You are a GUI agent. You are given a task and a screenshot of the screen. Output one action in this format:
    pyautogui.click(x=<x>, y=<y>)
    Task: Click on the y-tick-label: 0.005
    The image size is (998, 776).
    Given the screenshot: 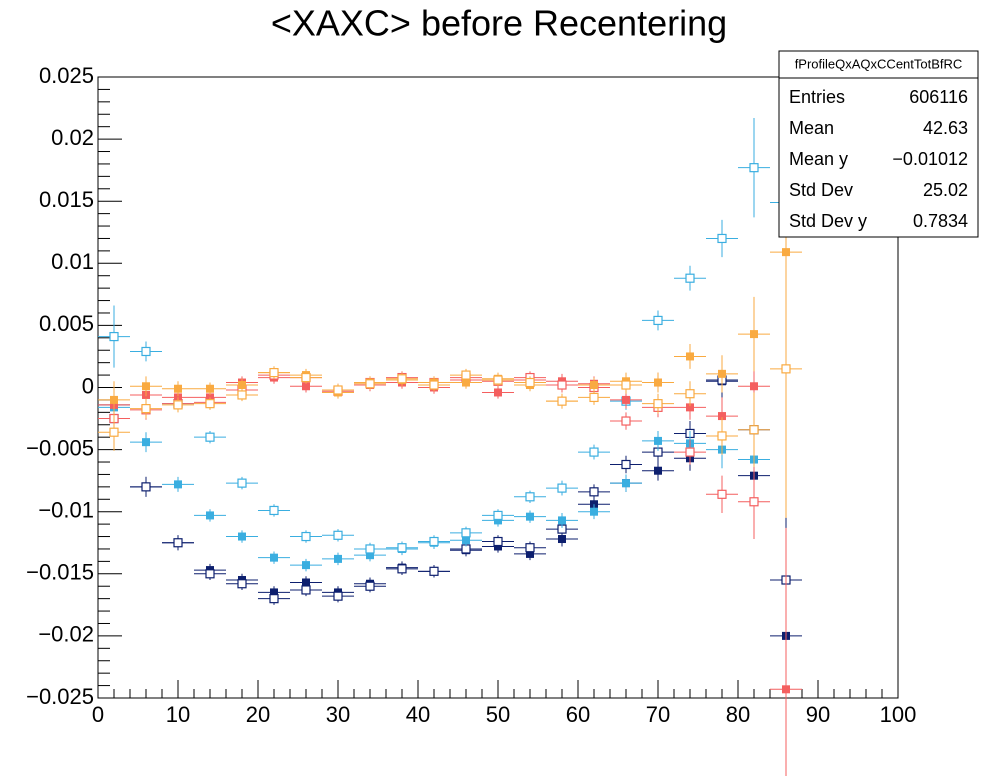 What is the action you would take?
    pyautogui.click(x=66, y=323)
    